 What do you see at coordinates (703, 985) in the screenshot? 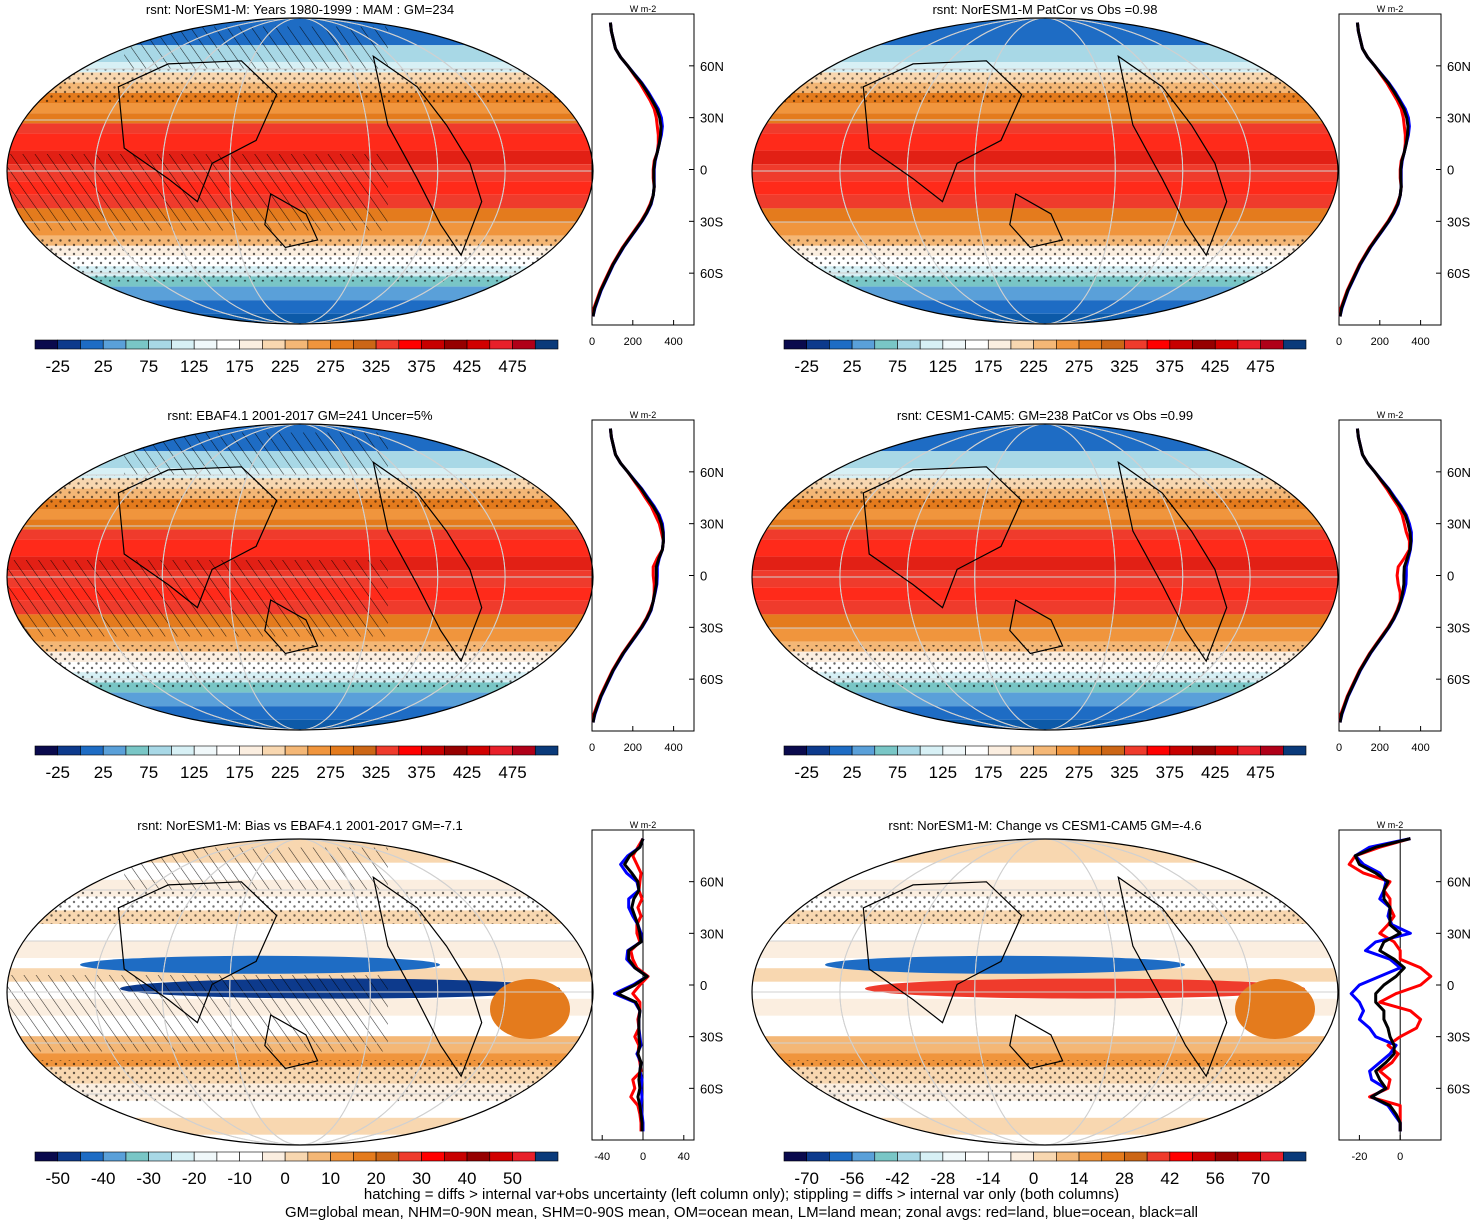
I see `zonal-lat-label: 0` at bounding box center [703, 985].